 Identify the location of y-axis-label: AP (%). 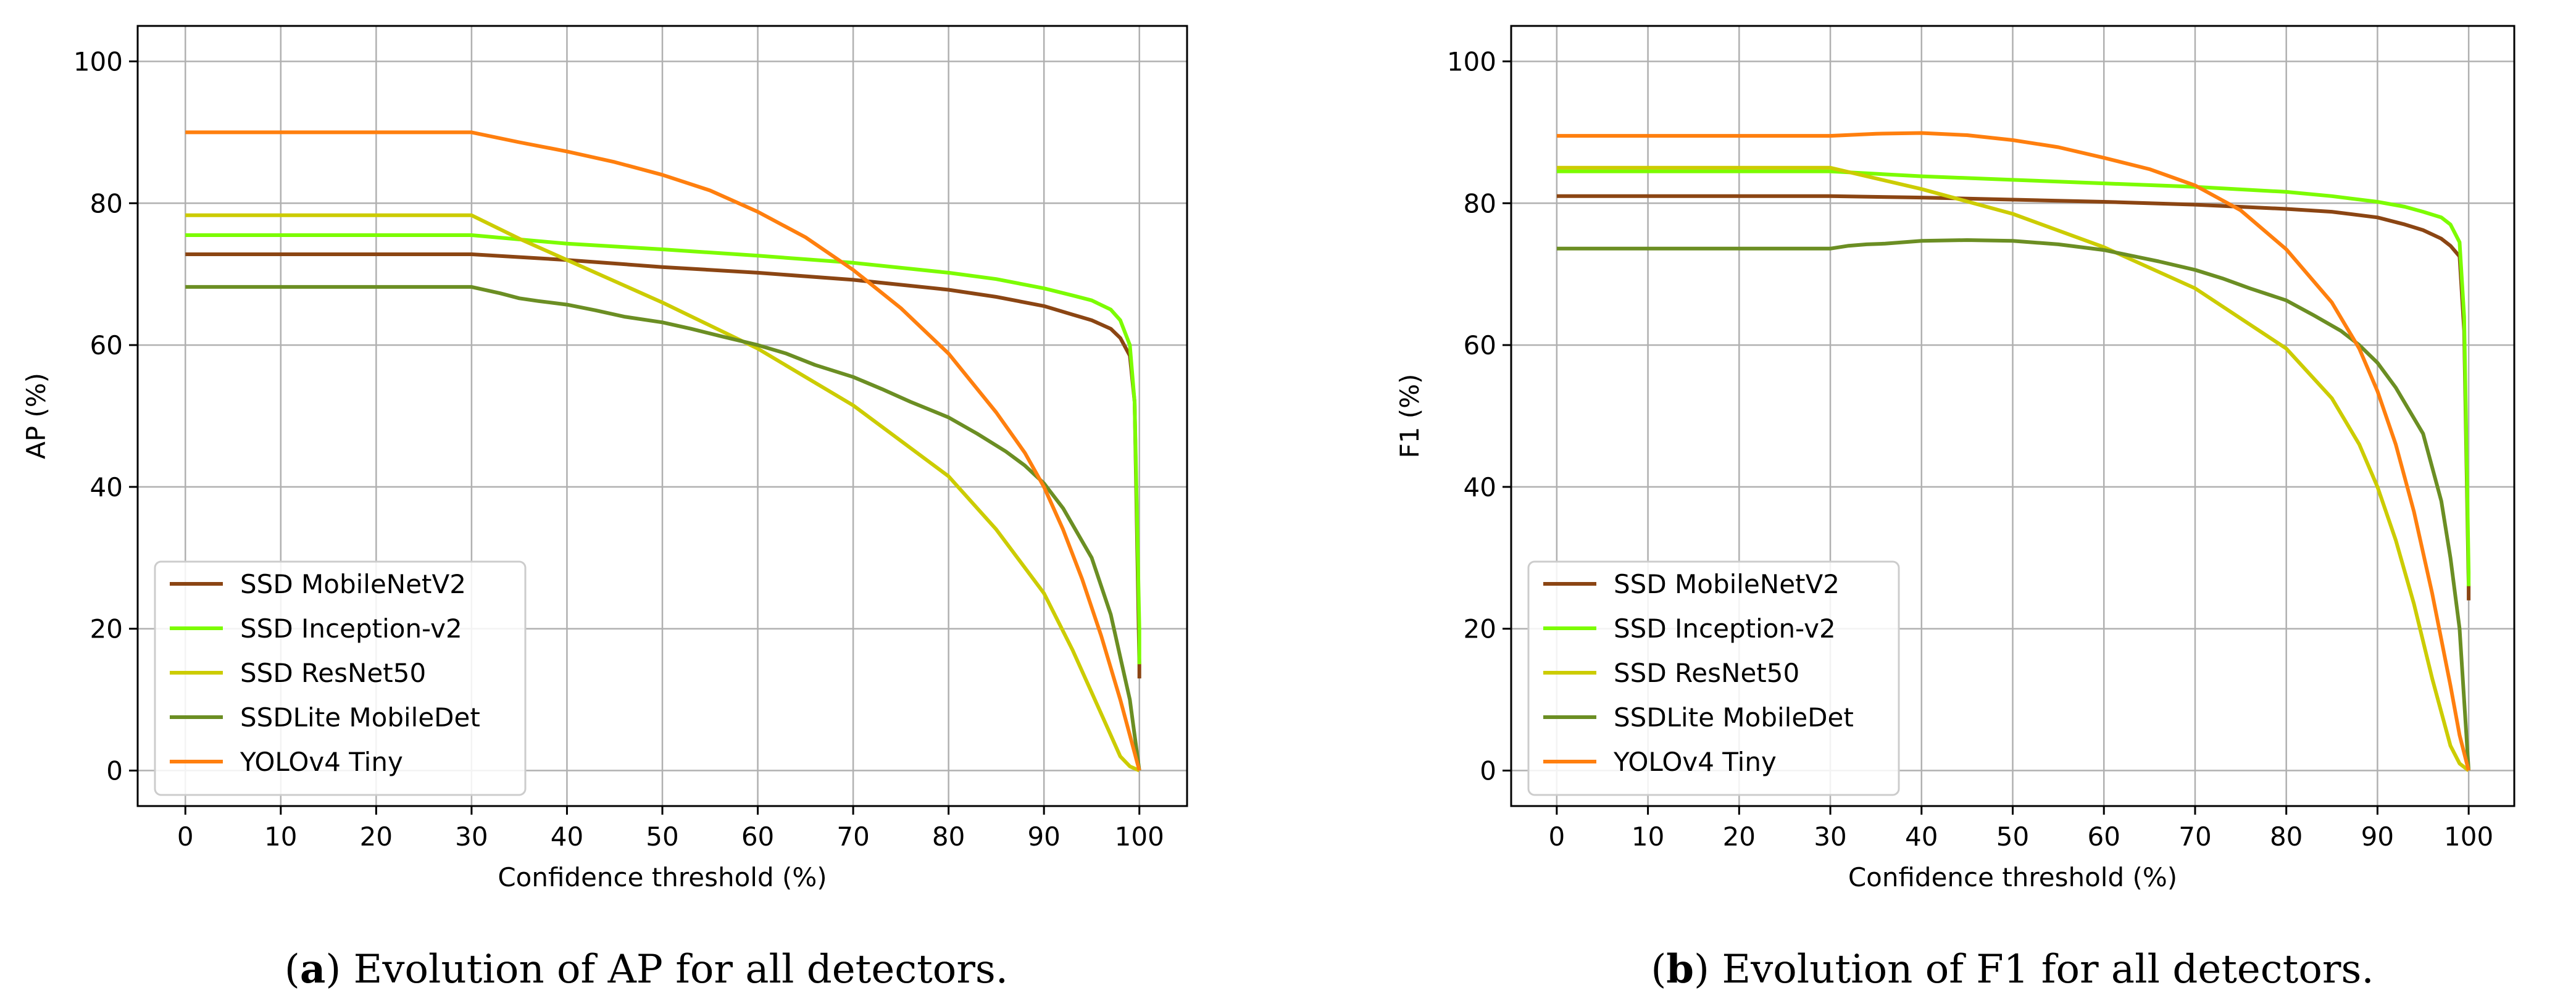
(36, 416).